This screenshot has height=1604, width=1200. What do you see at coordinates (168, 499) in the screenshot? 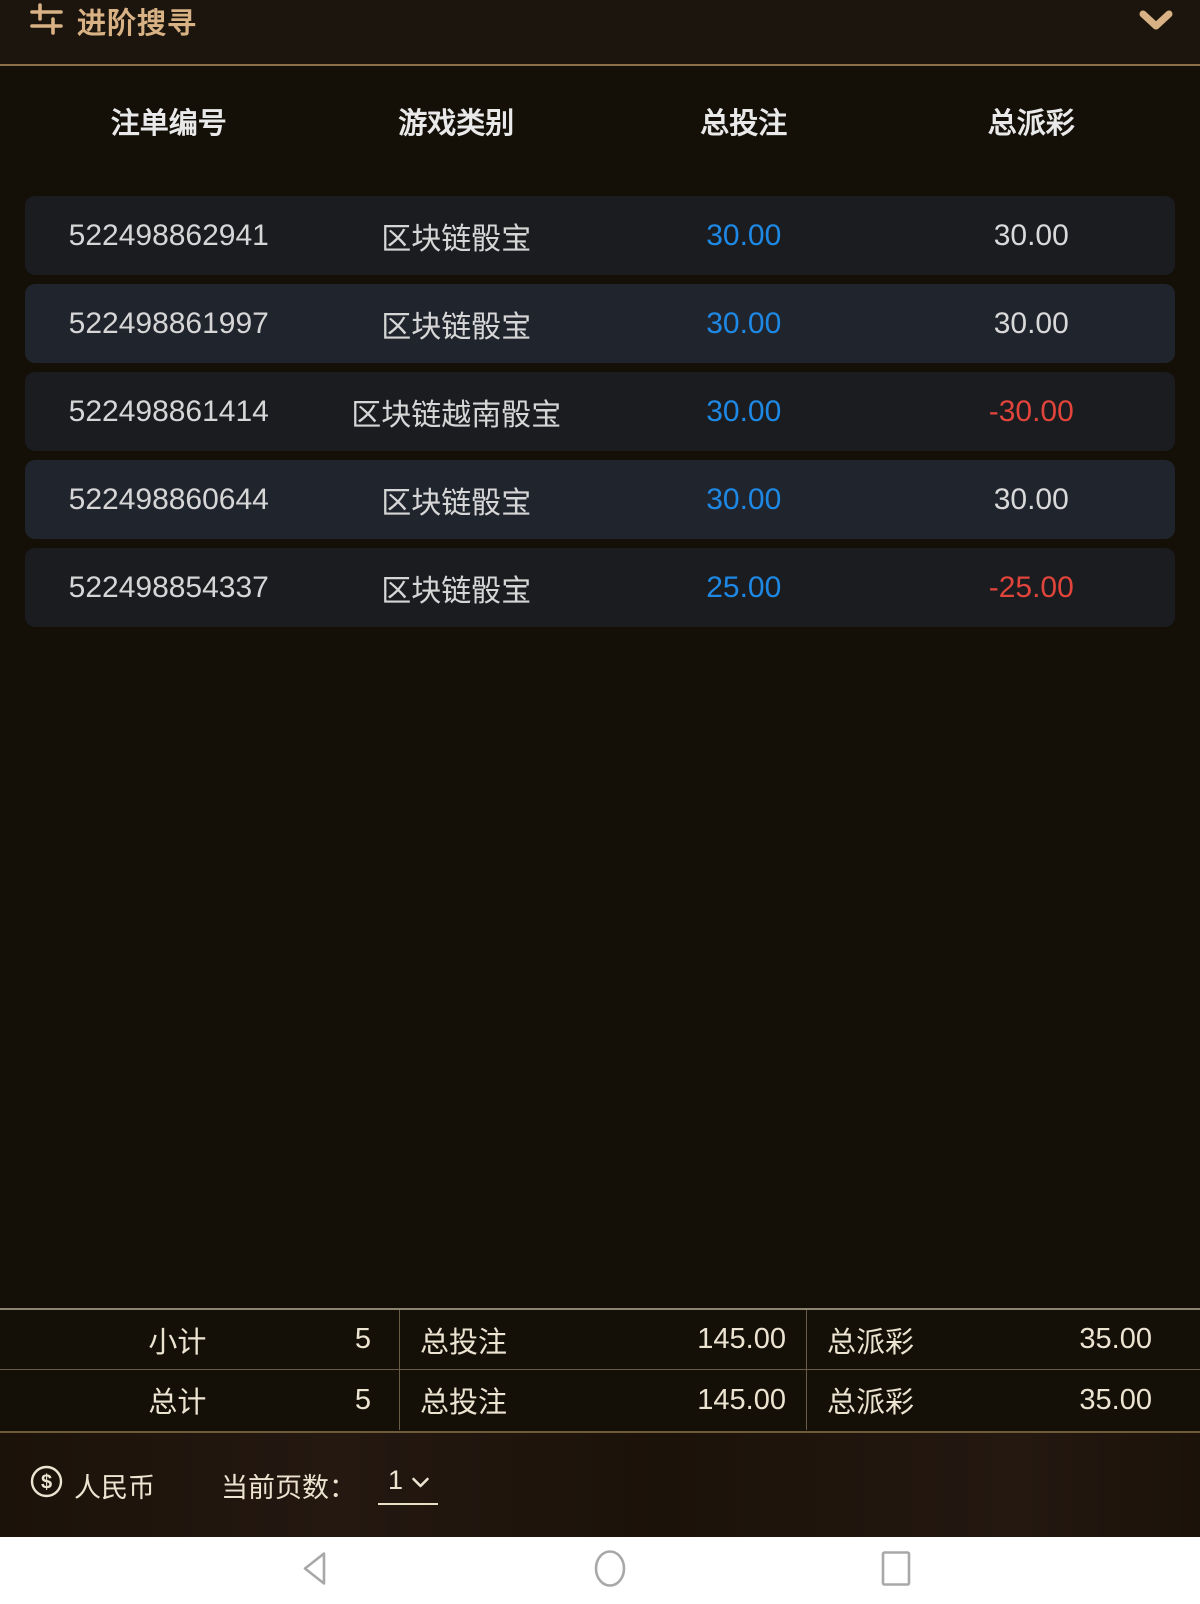
I see `bet-id: 522498860644` at bounding box center [168, 499].